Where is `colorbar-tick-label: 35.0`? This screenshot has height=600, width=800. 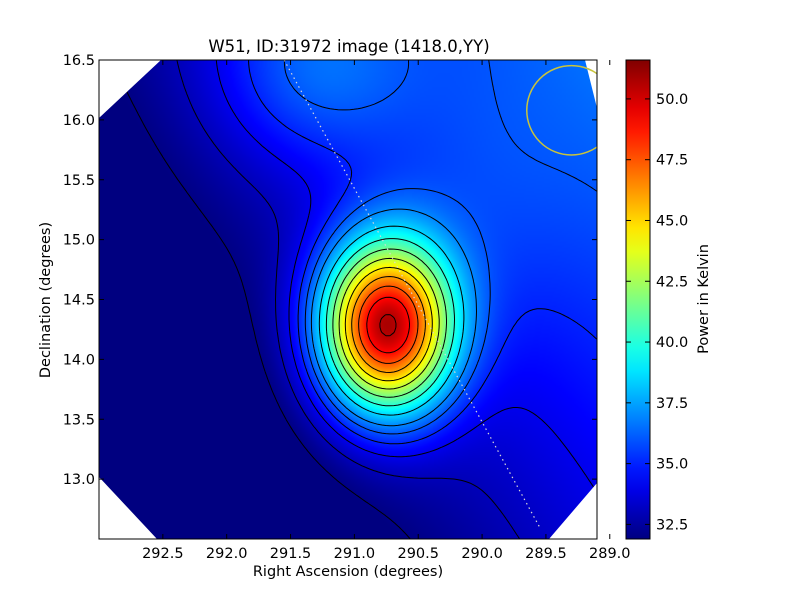 colorbar-tick-label: 35.0 is located at coordinates (672, 465).